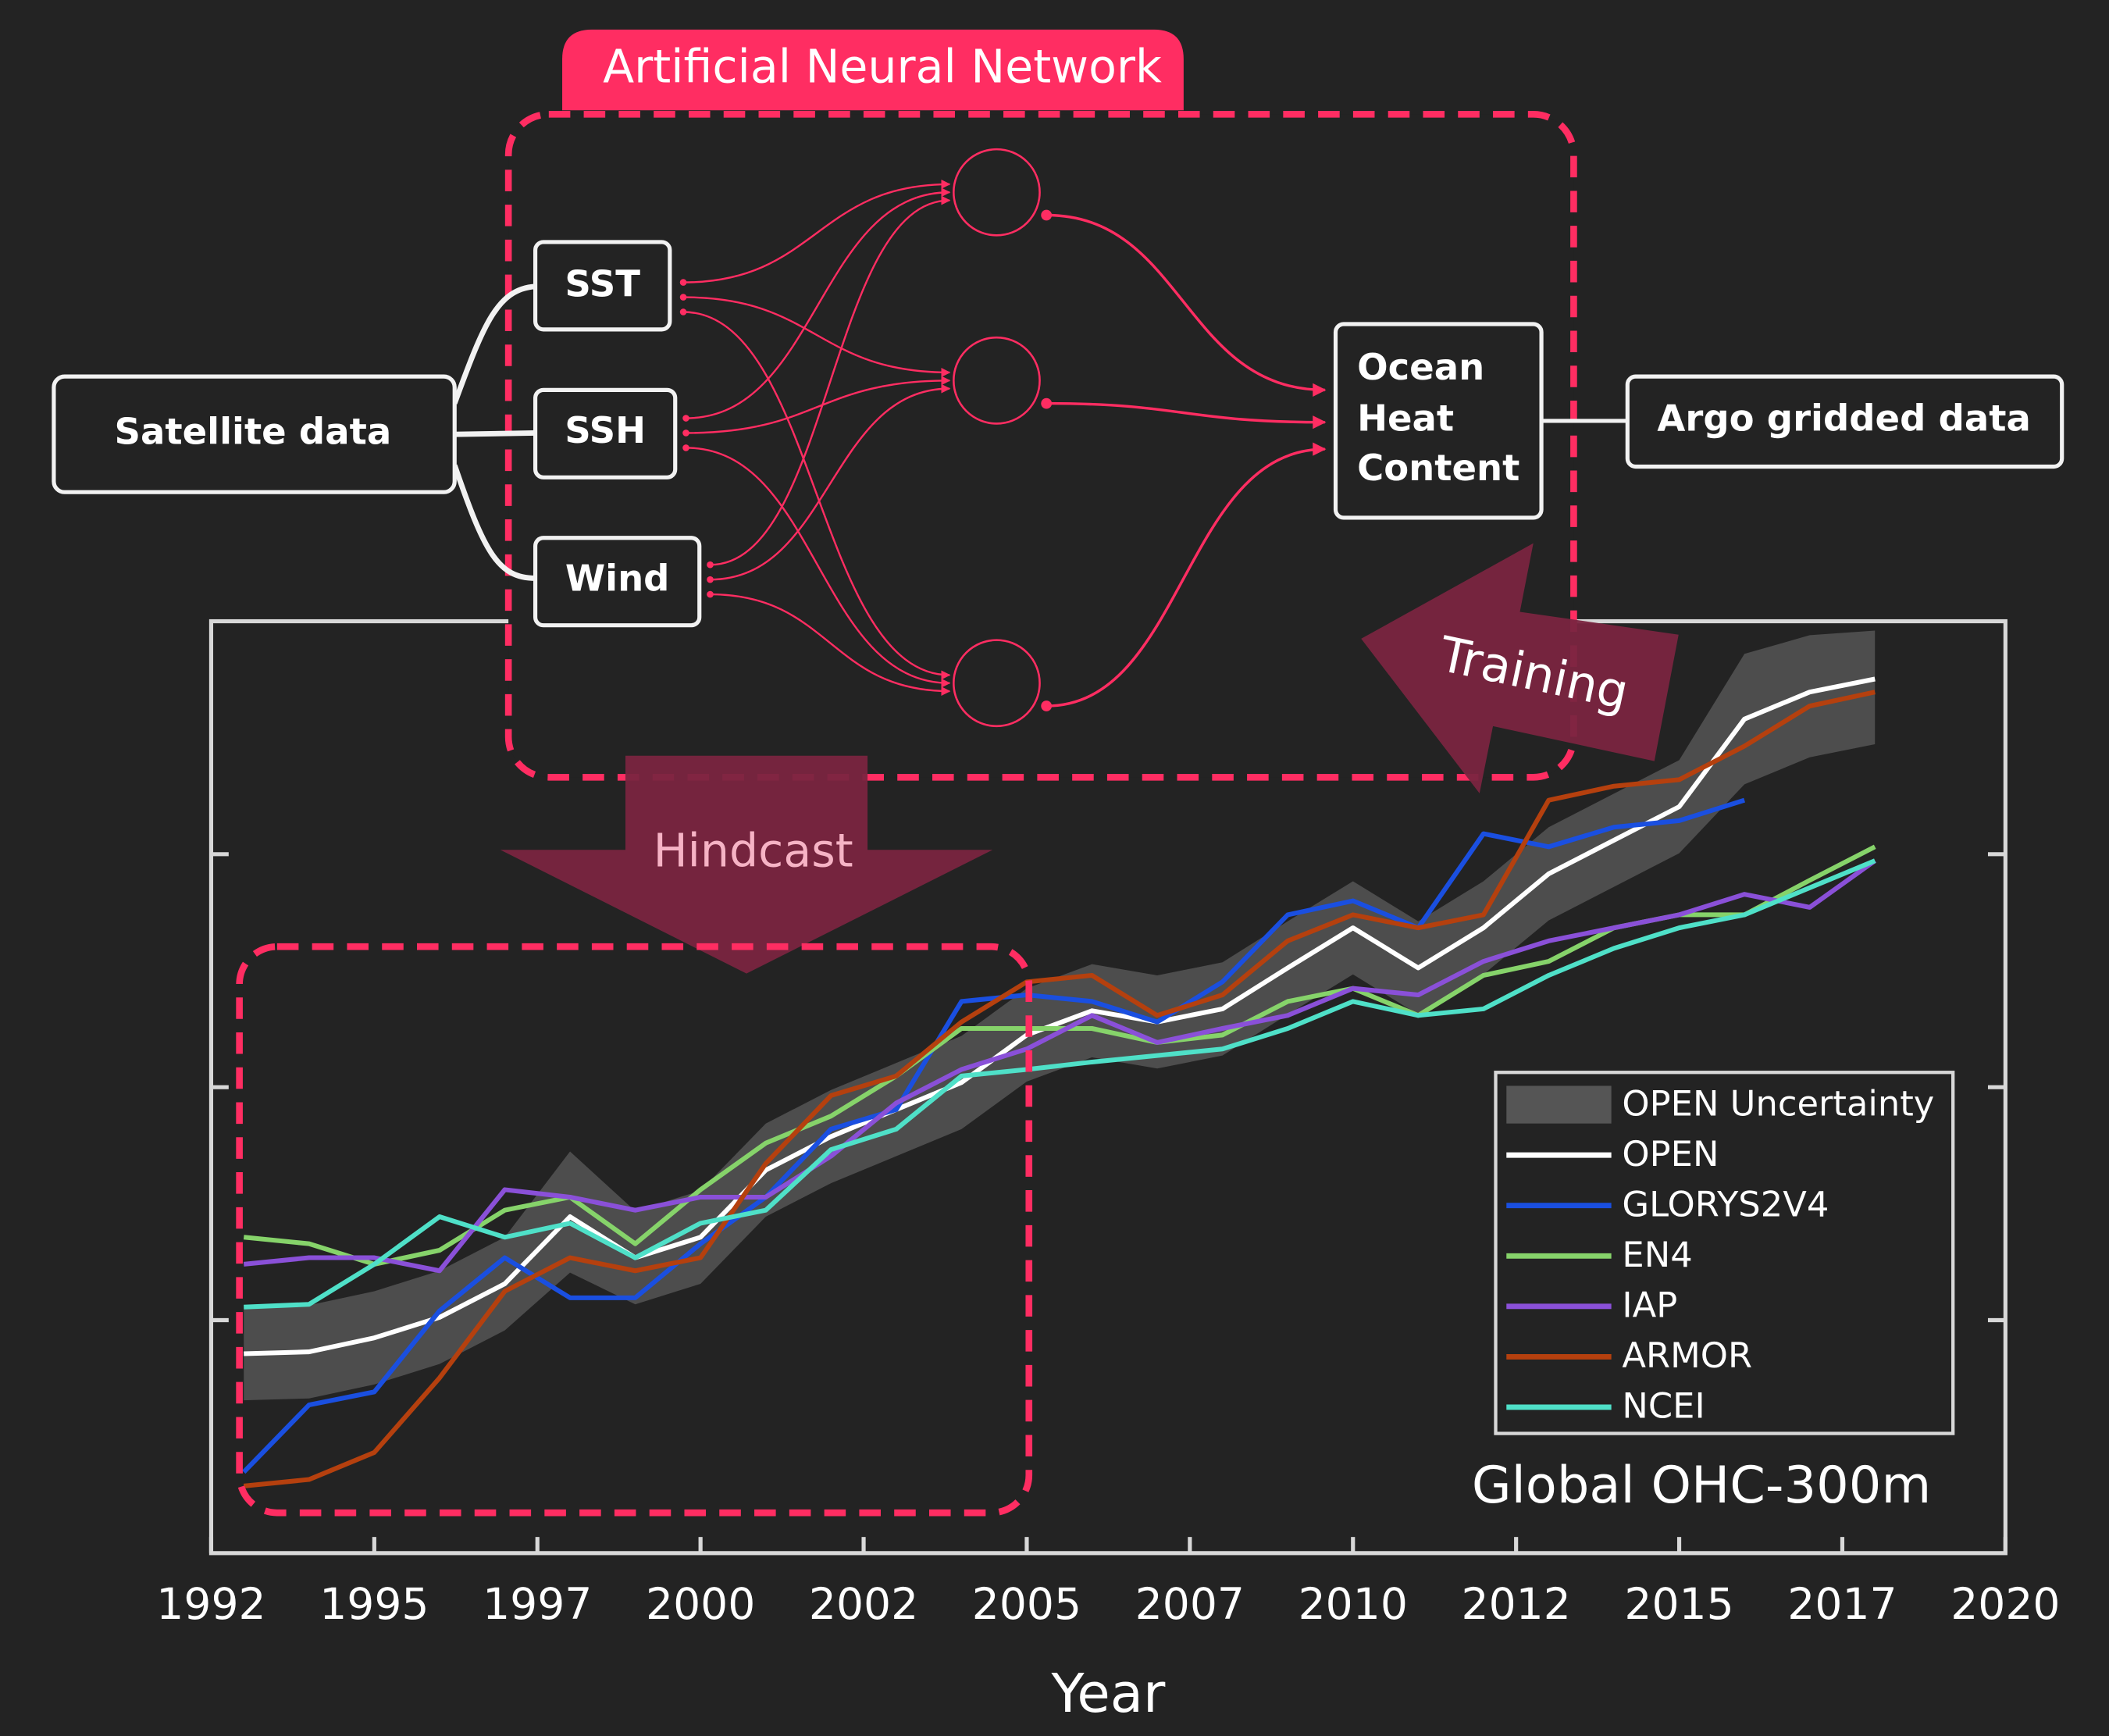  What do you see at coordinates (537, 1604) in the screenshot?
I see `x-tick-label: 1997` at bounding box center [537, 1604].